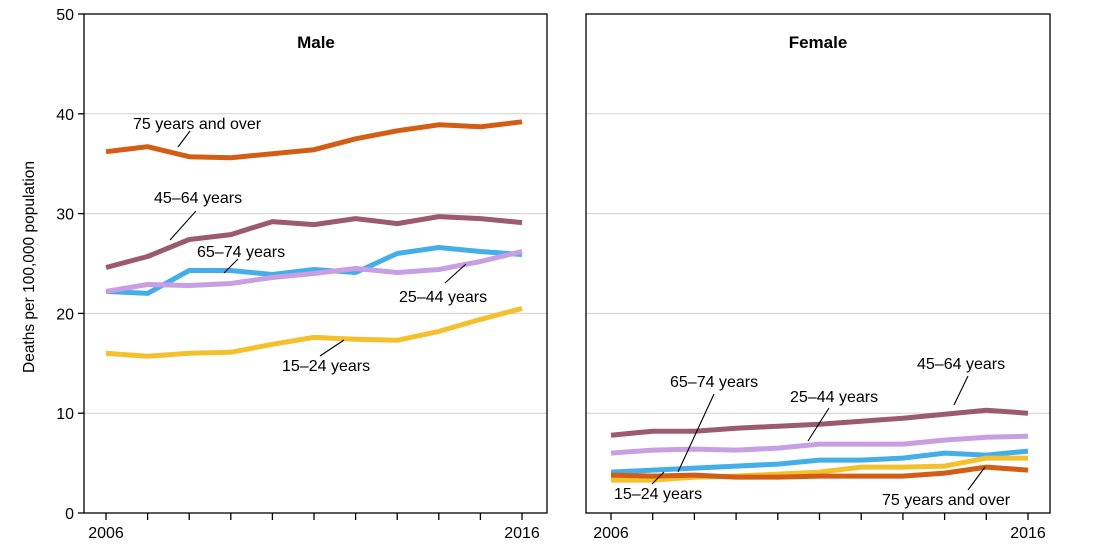 The height and width of the screenshot is (544, 1095). I want to click on series-line-female-75-years-and-over, so click(819, 472).